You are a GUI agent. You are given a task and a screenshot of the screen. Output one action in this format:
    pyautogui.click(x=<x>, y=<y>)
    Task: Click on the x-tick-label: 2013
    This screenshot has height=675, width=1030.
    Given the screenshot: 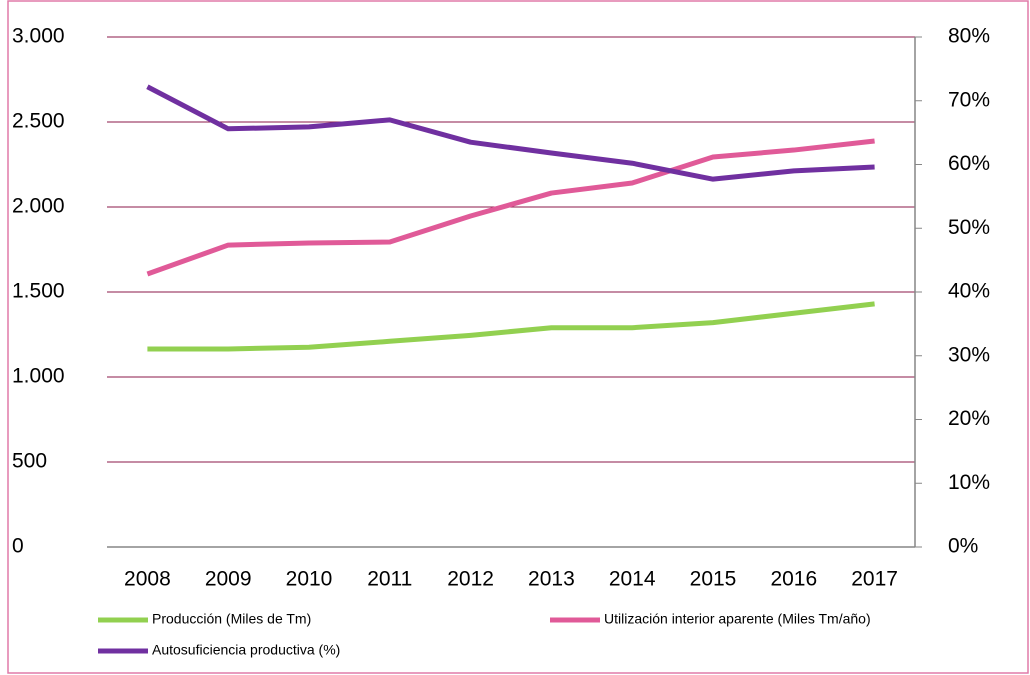 What is the action you would take?
    pyautogui.click(x=551, y=579)
    